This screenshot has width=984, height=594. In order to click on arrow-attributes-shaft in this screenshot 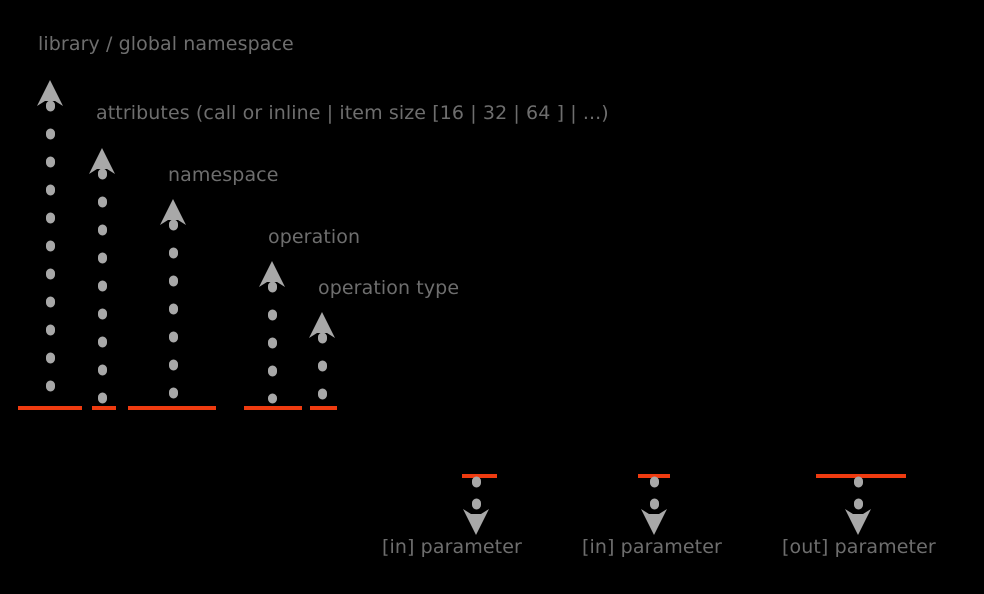, I will do `click(102, 286)`.